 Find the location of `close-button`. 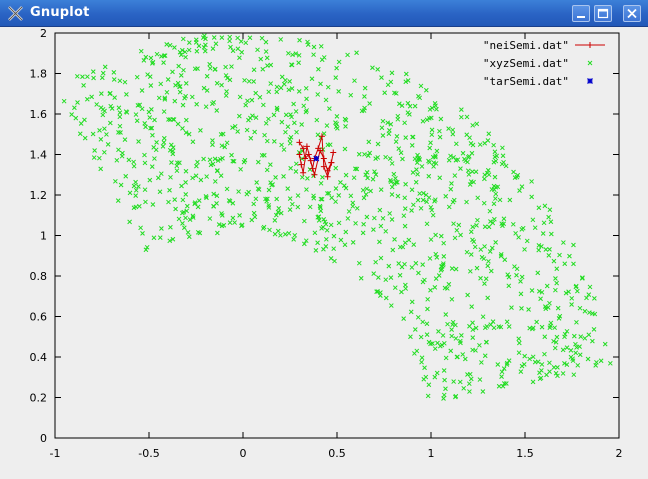

close-button is located at coordinates (632, 13).